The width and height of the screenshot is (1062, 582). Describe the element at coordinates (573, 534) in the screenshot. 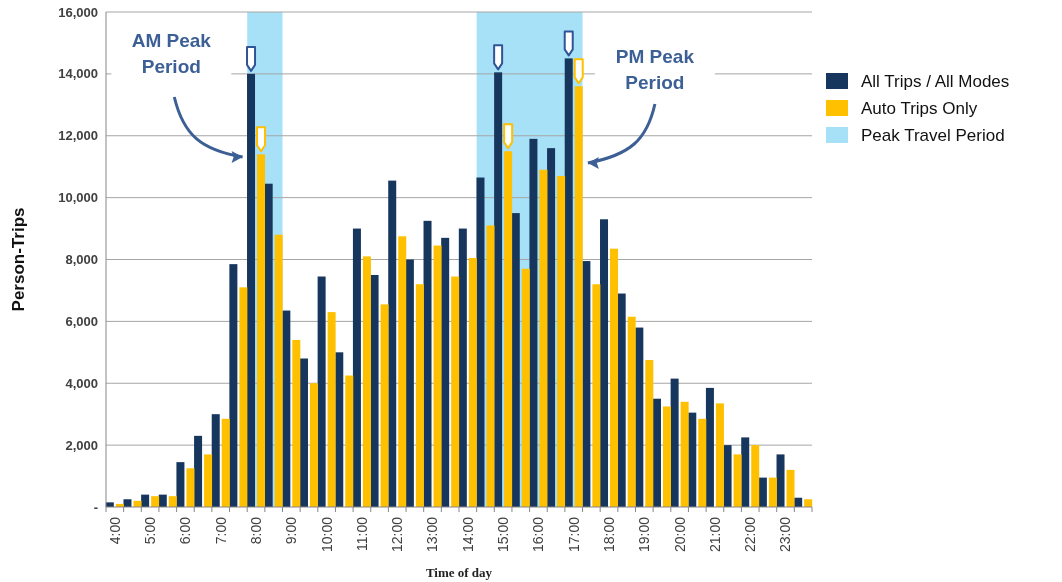

I see `x-tick-label: 17:00` at that location.